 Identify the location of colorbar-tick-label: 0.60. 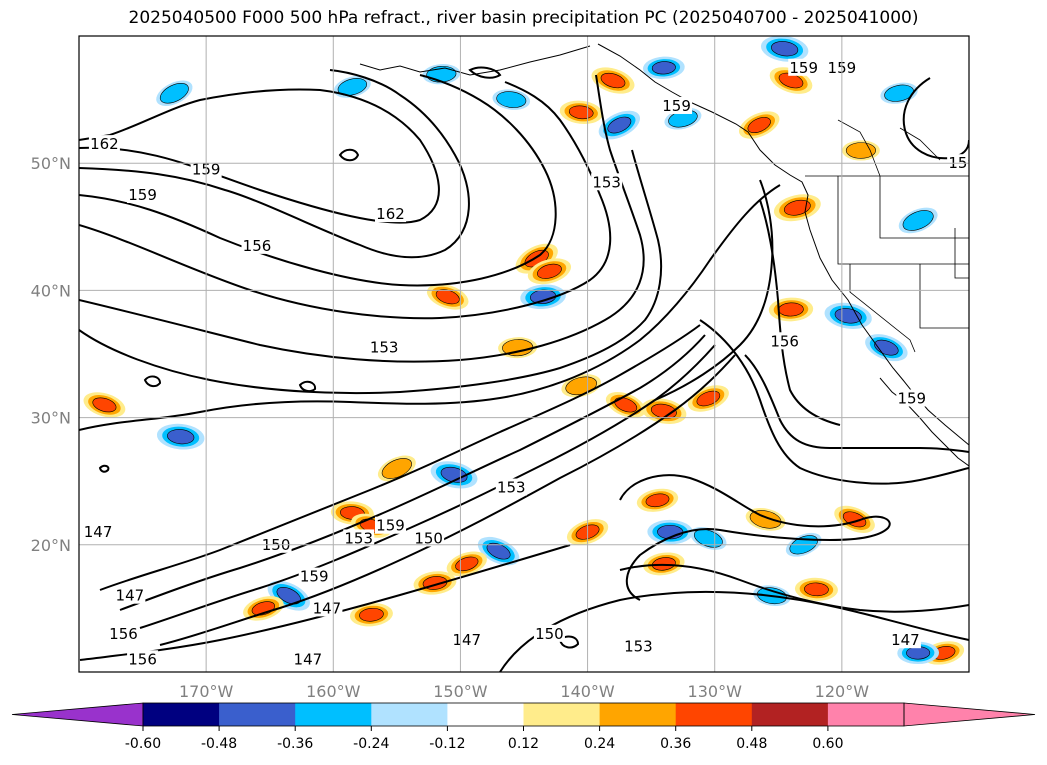
(827, 744).